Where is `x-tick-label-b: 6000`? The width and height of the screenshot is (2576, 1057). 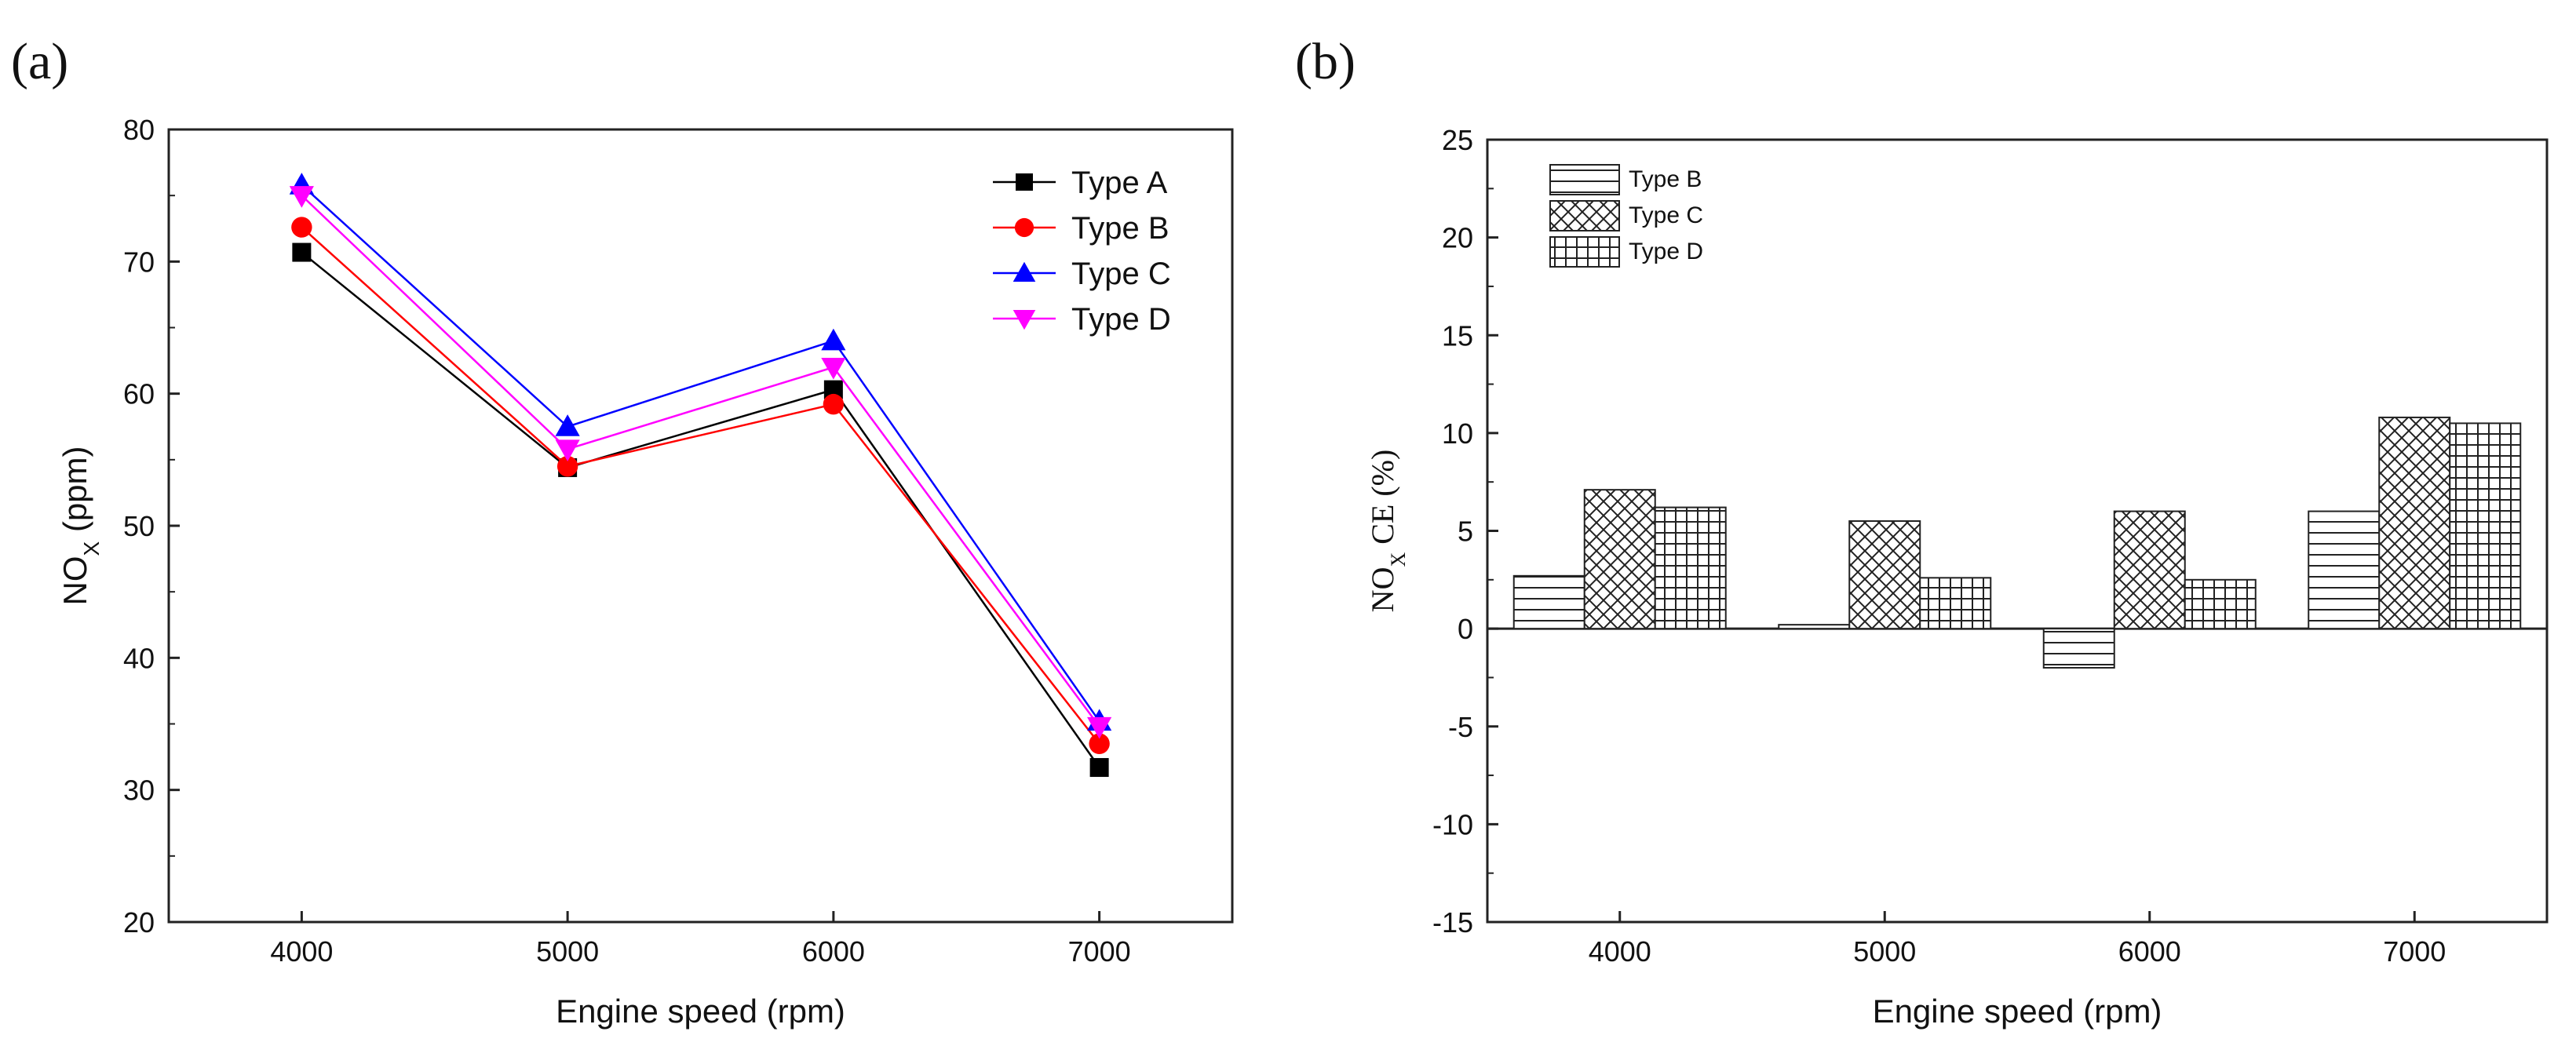
x-tick-label-b: 6000 is located at coordinates (2149, 951).